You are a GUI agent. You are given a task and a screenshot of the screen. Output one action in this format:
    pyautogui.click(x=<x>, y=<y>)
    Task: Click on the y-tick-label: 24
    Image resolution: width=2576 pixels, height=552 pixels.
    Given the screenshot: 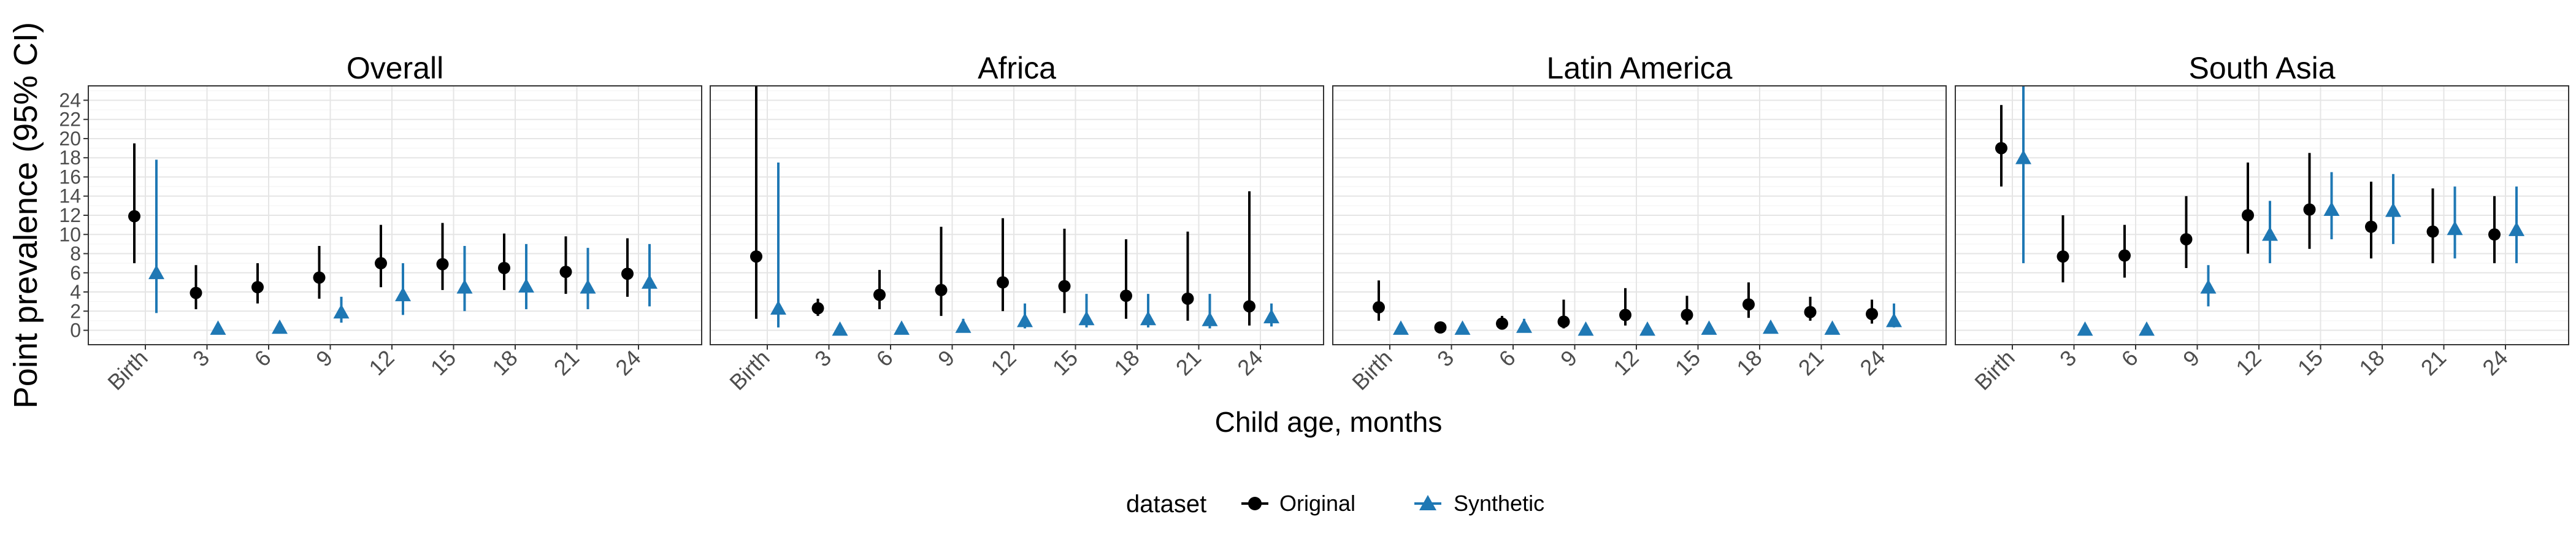 What is the action you would take?
    pyautogui.click(x=70, y=100)
    